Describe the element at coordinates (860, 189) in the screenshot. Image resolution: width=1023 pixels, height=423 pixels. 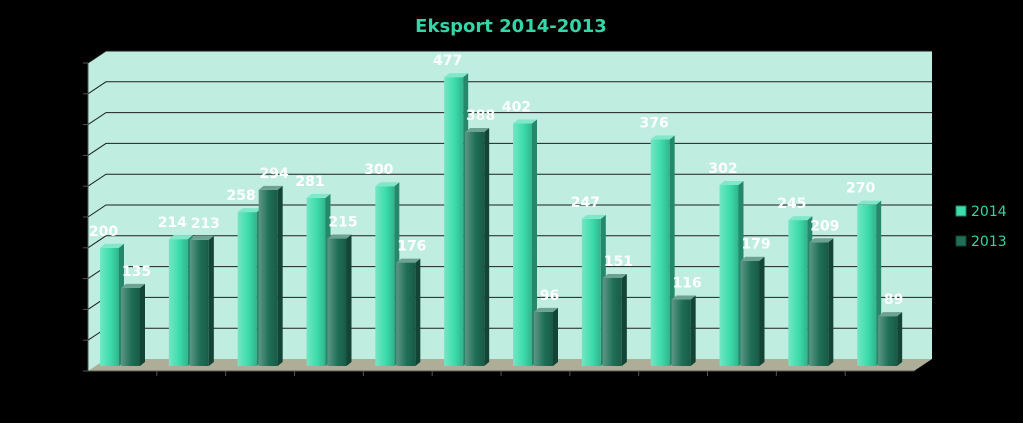
I see `data-label-2014-12: 270` at that location.